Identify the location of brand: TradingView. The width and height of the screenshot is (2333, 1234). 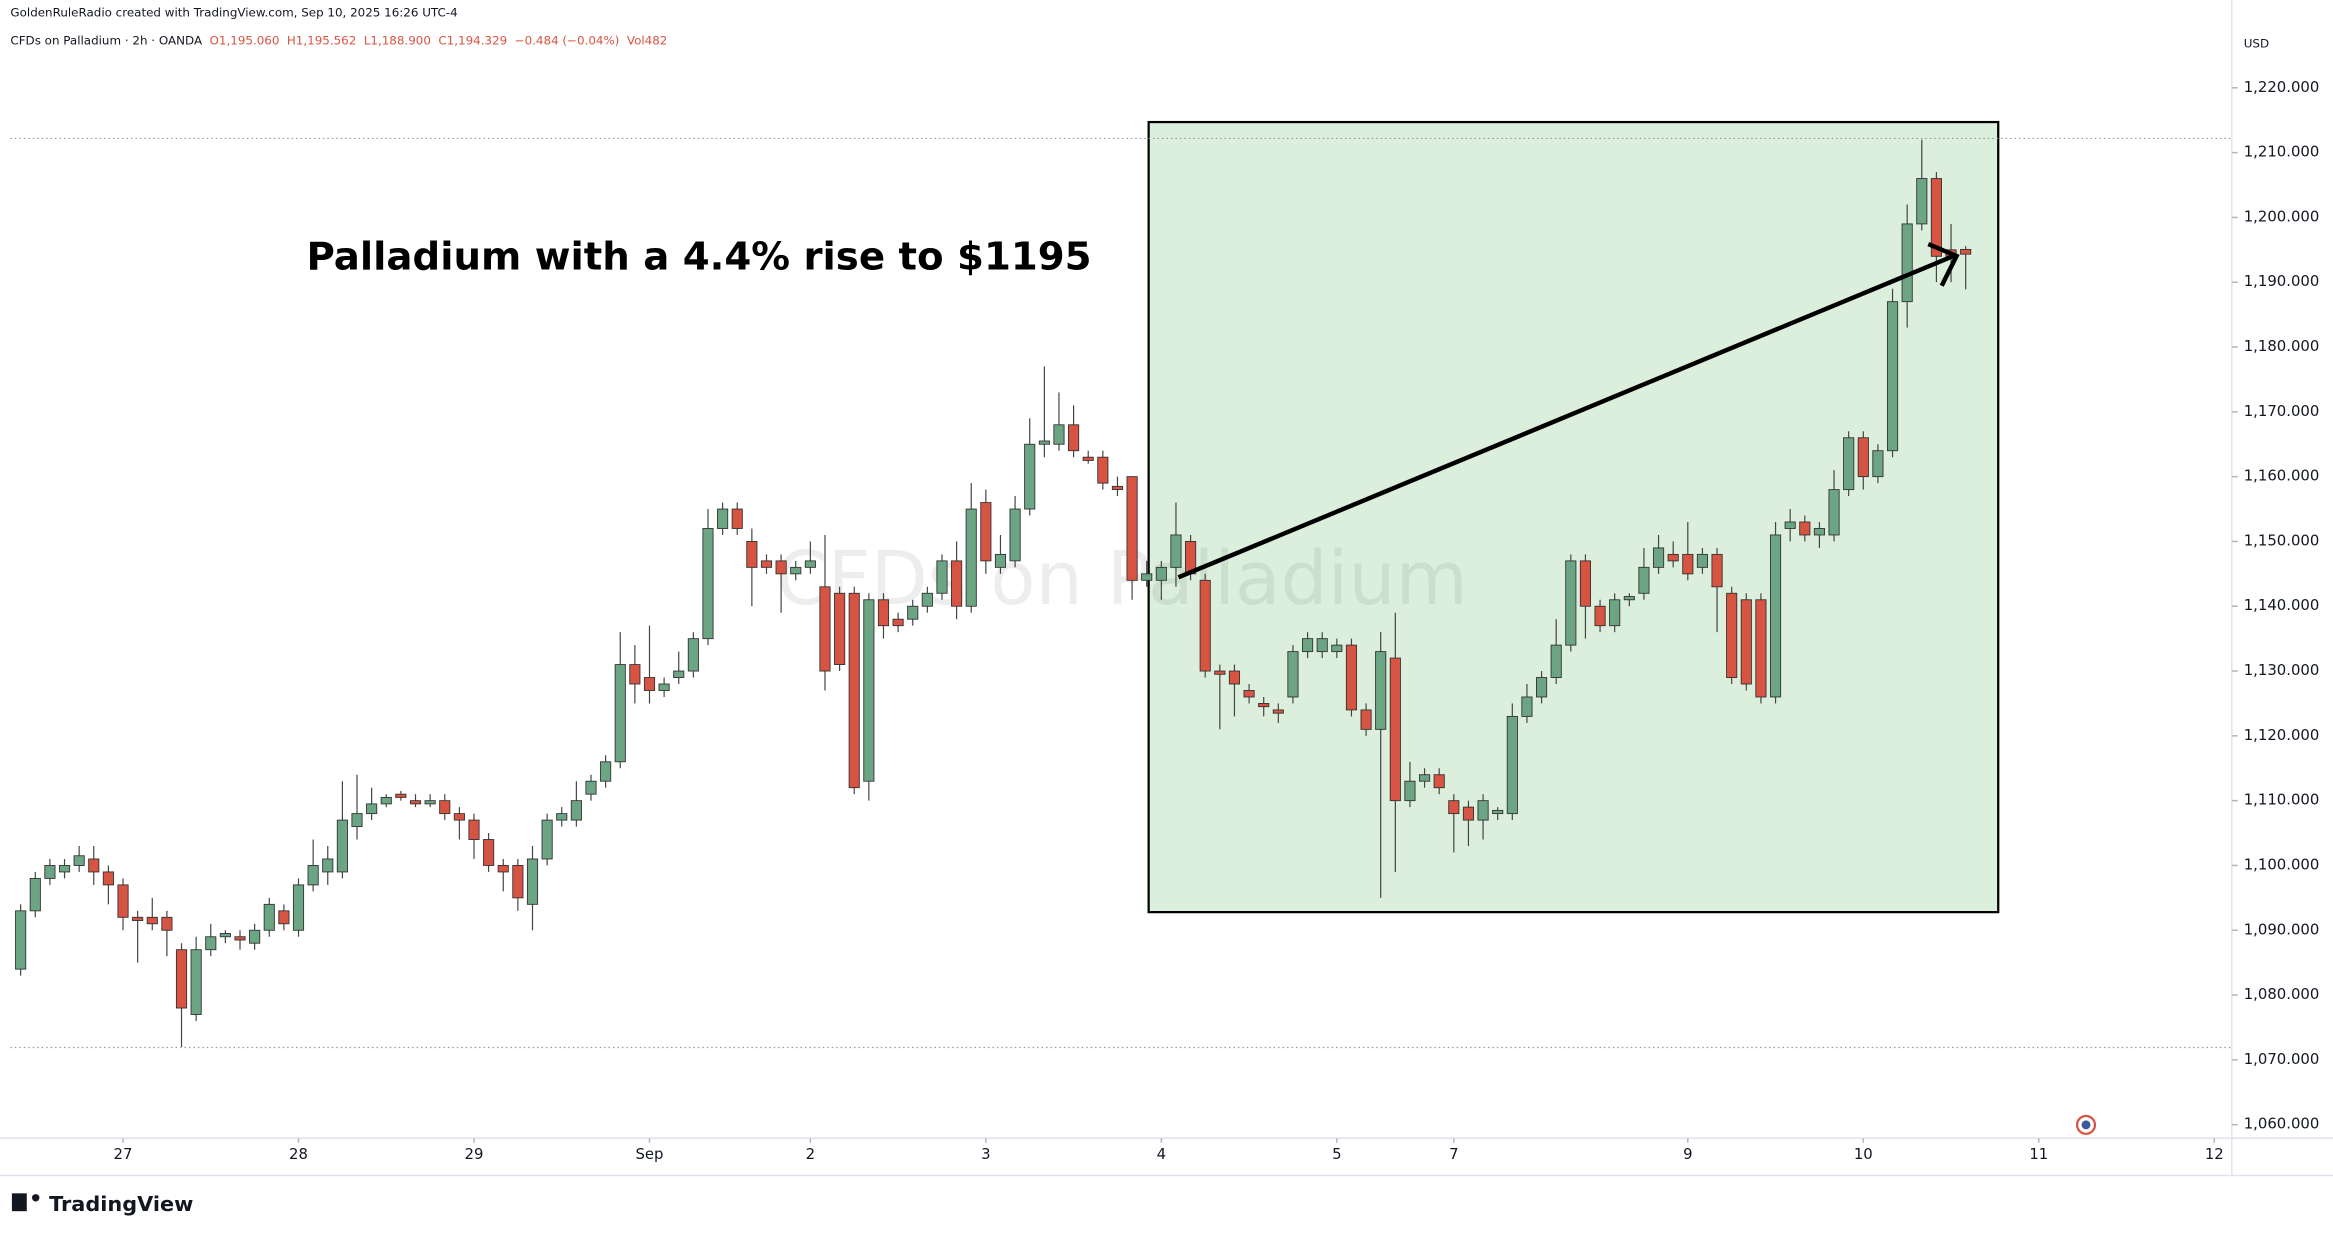
(121, 1204).